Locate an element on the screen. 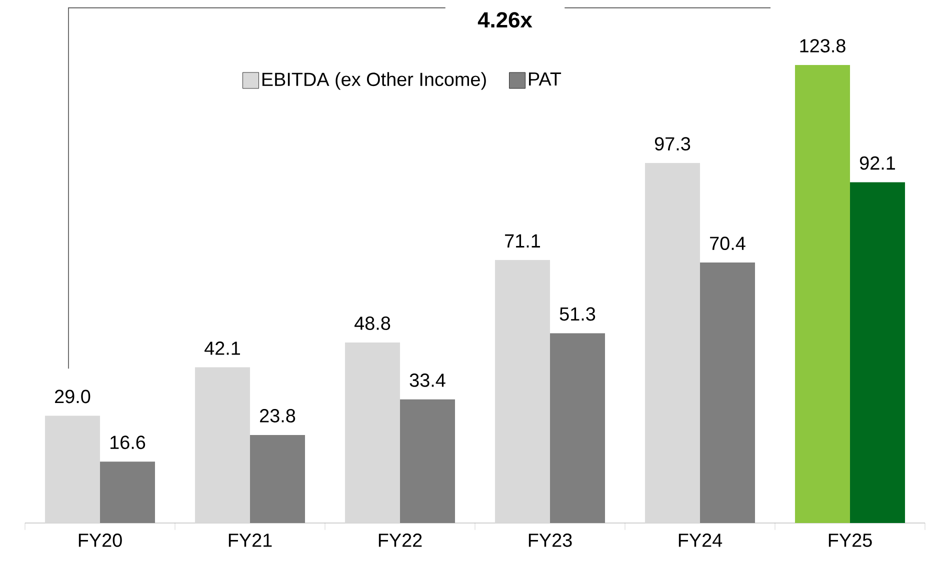  data-label: 92.1 is located at coordinates (877, 163).